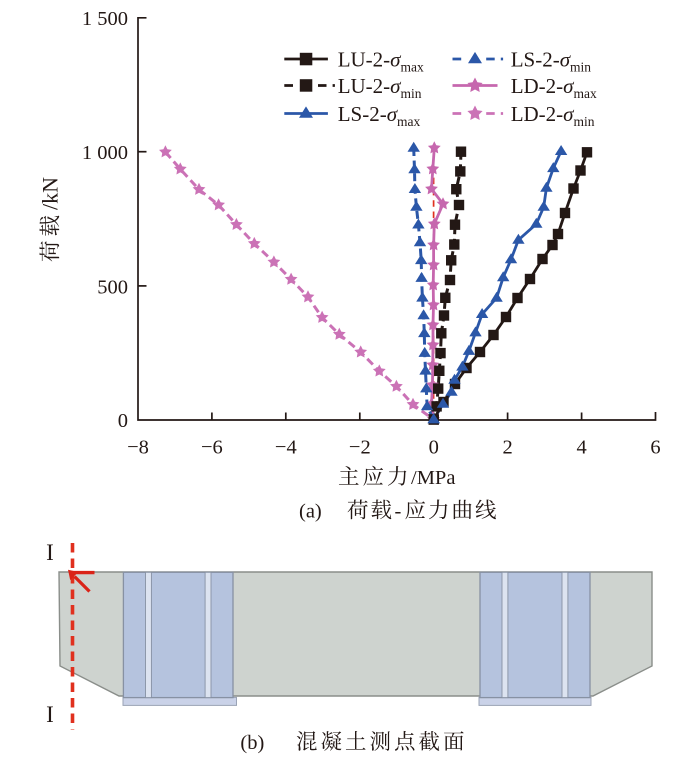 This screenshot has height=760, width=700. I want to click on svg-text: −4, so click(286, 448).